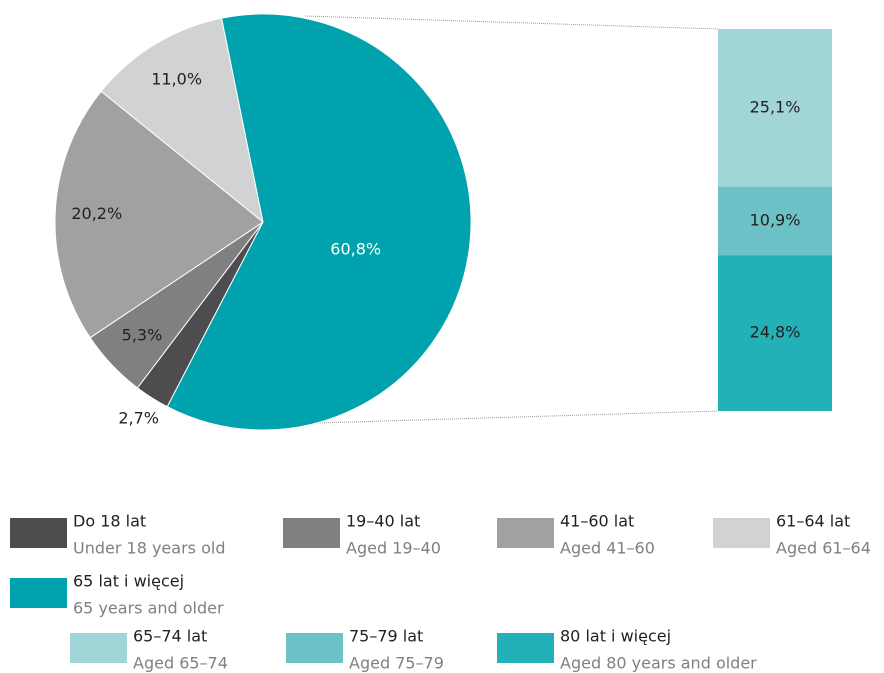 This screenshot has width=884, height=673. What do you see at coordinates (823, 548) in the screenshot?
I see `legend-label-en: Aged 61–64` at bounding box center [823, 548].